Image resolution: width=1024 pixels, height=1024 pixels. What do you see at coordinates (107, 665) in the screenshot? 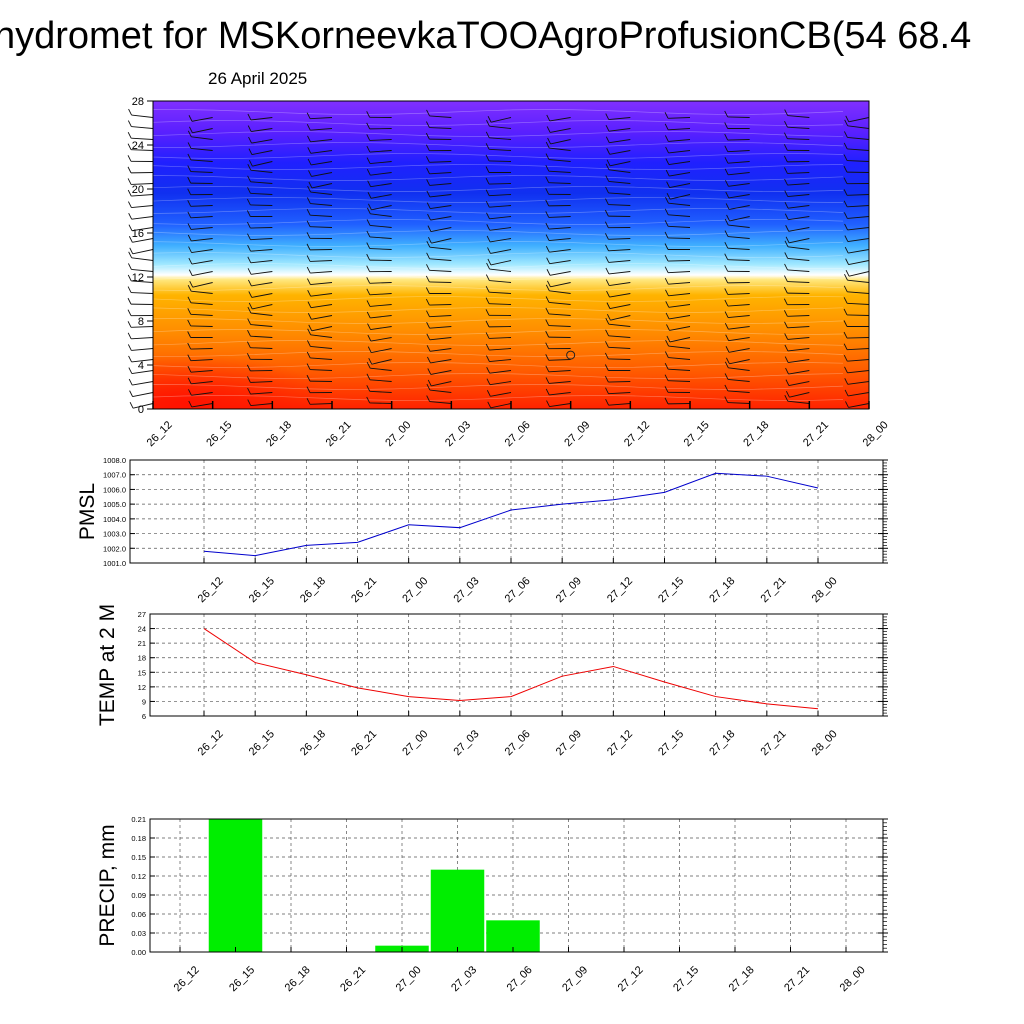
I see `y-axis-label: TEMP at 2 M` at bounding box center [107, 665].